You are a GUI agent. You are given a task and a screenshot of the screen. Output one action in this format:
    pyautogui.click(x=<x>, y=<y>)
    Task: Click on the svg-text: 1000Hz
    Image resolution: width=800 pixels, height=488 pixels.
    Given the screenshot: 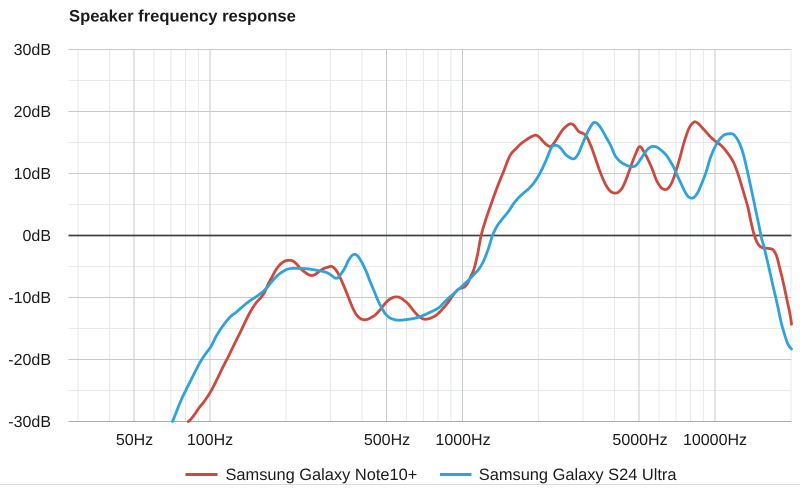 What is the action you would take?
    pyautogui.click(x=462, y=440)
    